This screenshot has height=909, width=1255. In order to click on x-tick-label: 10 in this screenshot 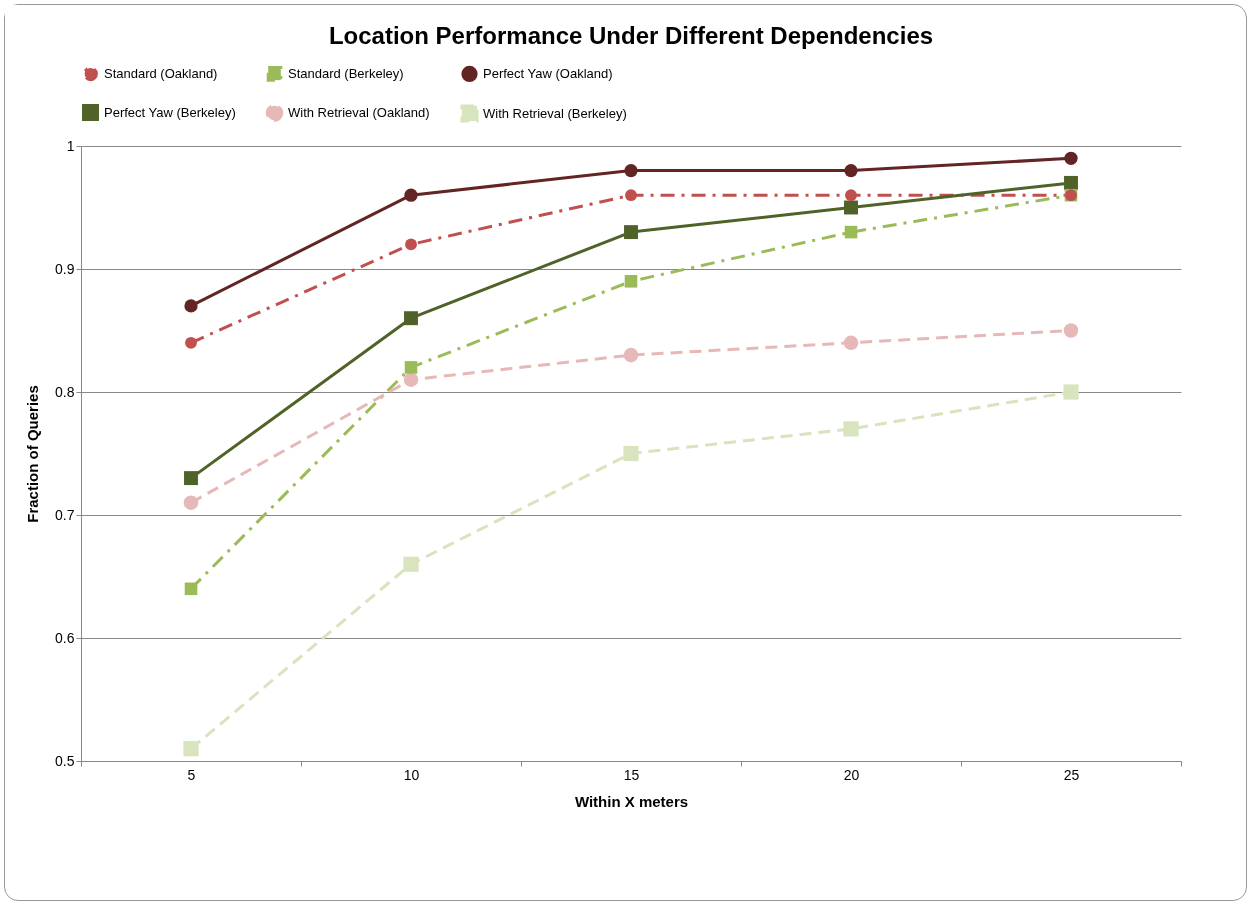, I will do `click(411, 774)`.